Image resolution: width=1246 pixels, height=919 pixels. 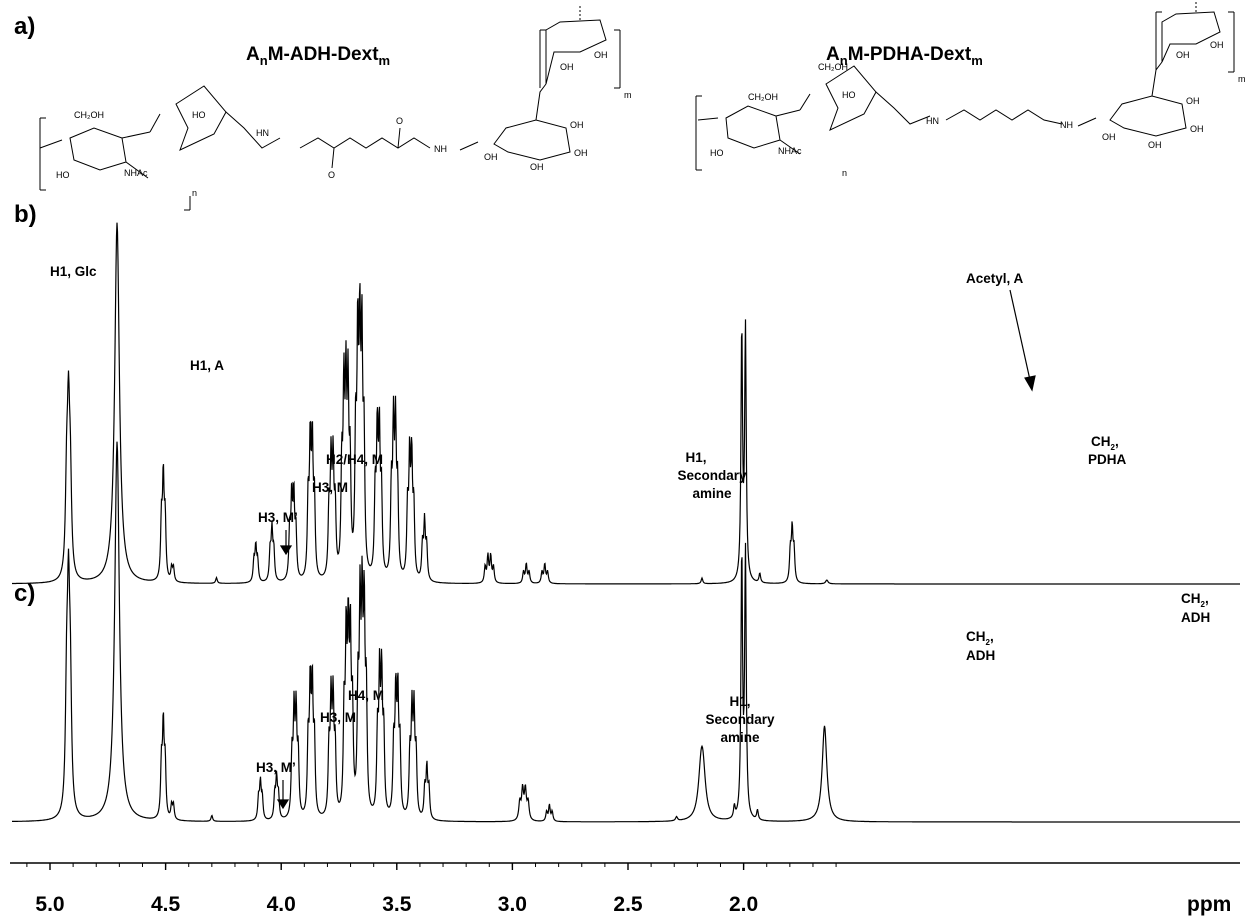 I want to click on structure-1-title: AnM-ADH-Dextm, so click(x=318, y=56).